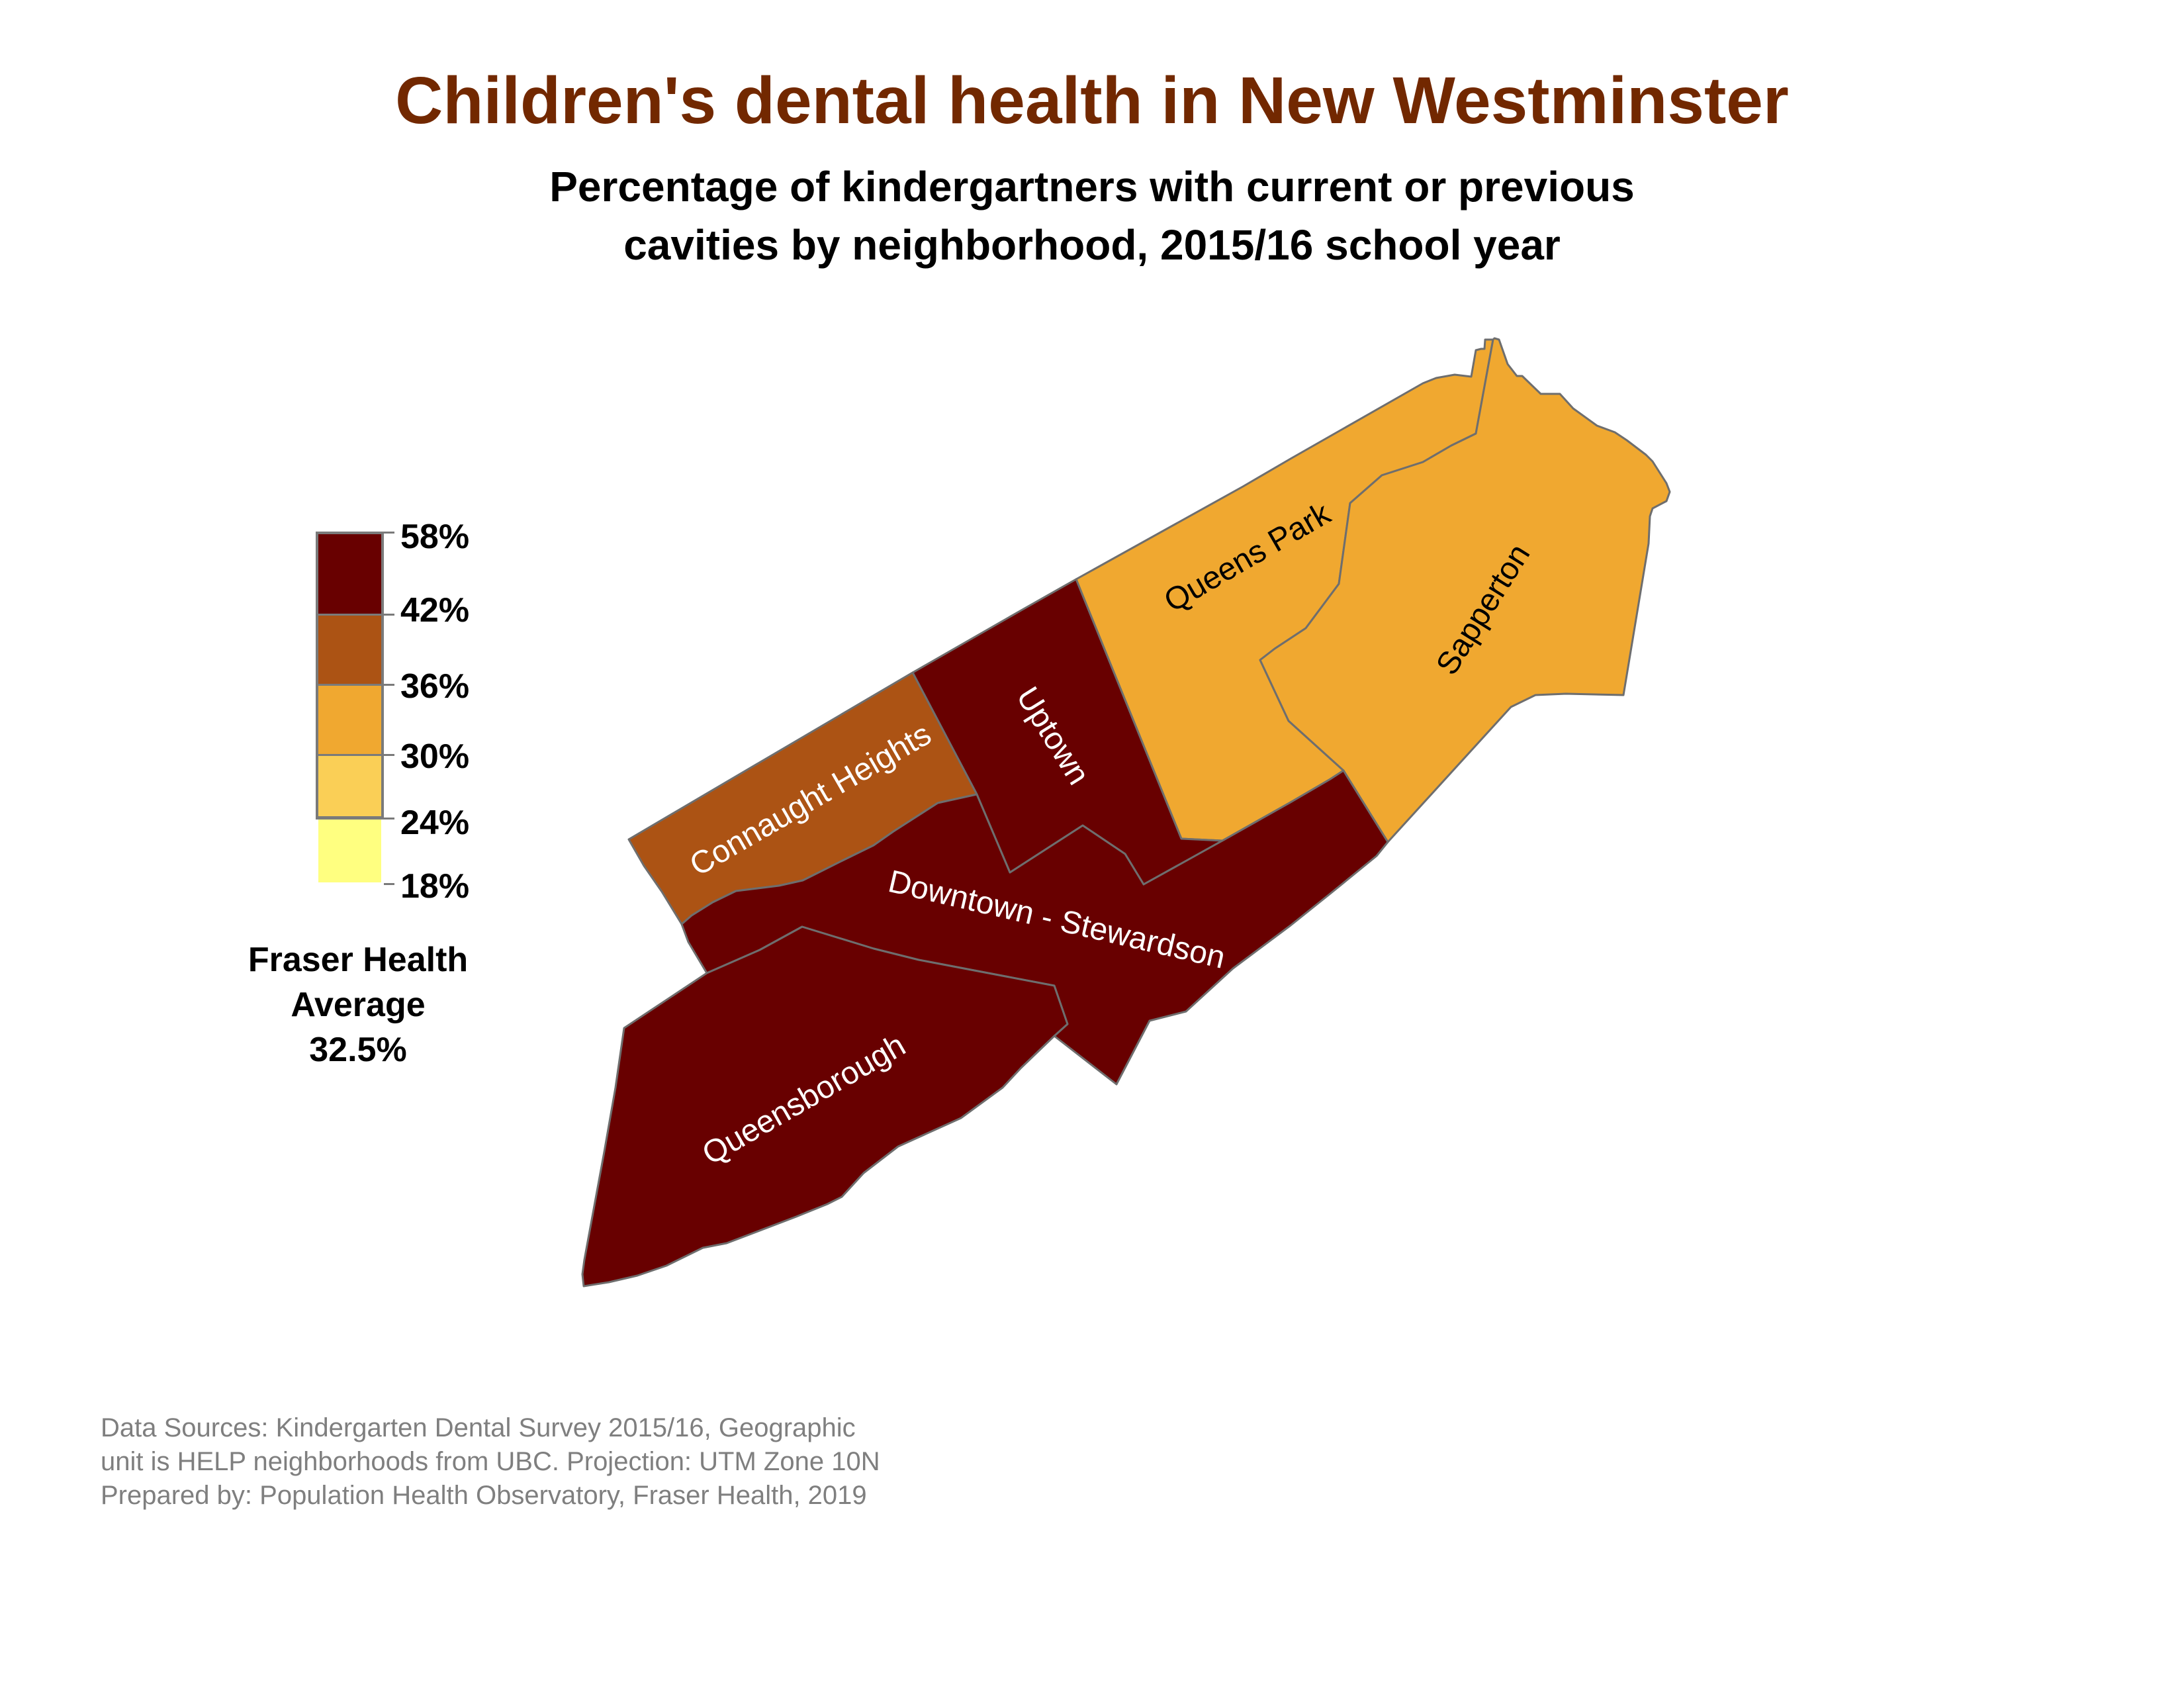  I want to click on region-sapperton, so click(1465, 590).